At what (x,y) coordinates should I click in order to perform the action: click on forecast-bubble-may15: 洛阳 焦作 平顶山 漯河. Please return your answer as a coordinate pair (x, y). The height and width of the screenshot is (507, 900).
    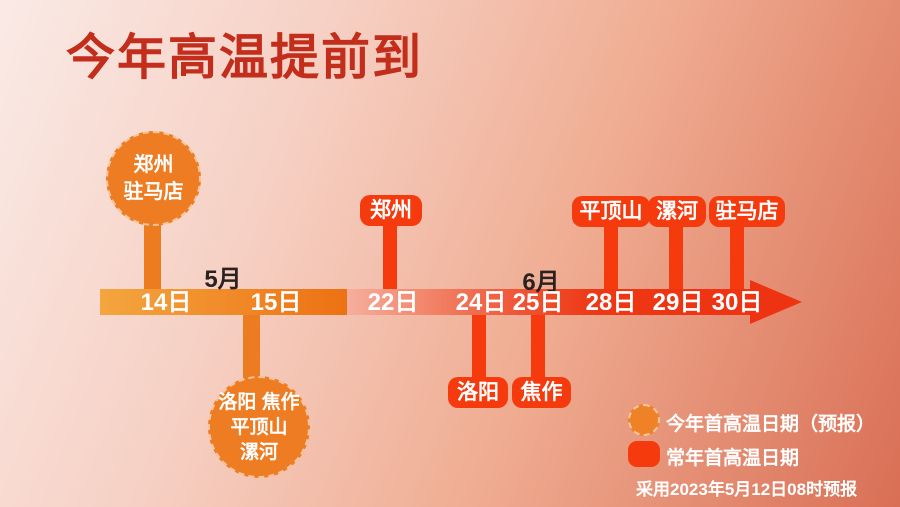
    Looking at the image, I should click on (259, 427).